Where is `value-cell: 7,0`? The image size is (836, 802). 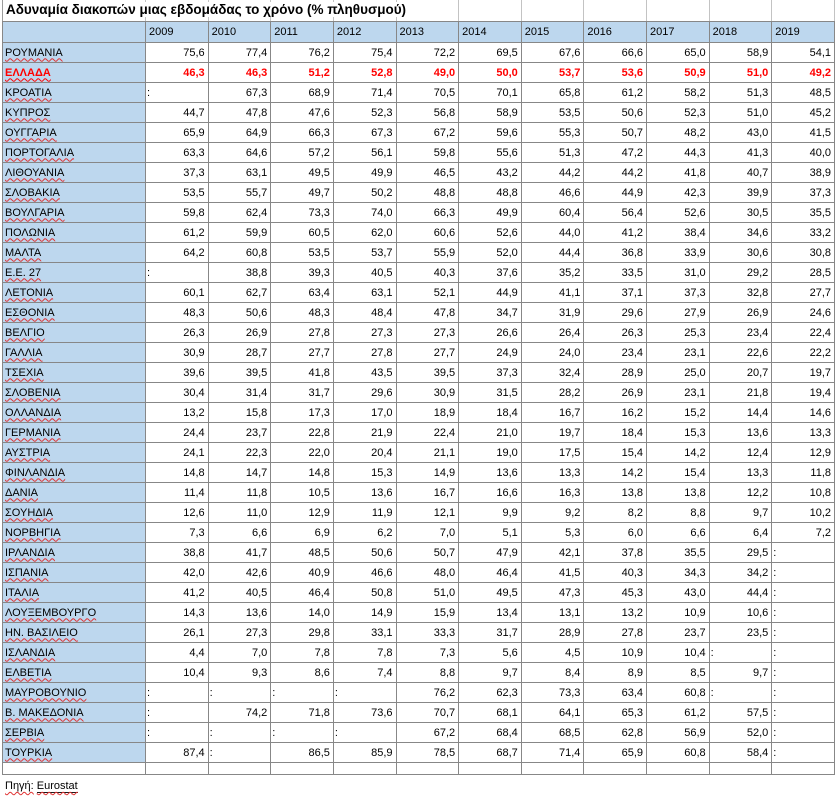
value-cell: 7,0 is located at coordinates (239, 652).